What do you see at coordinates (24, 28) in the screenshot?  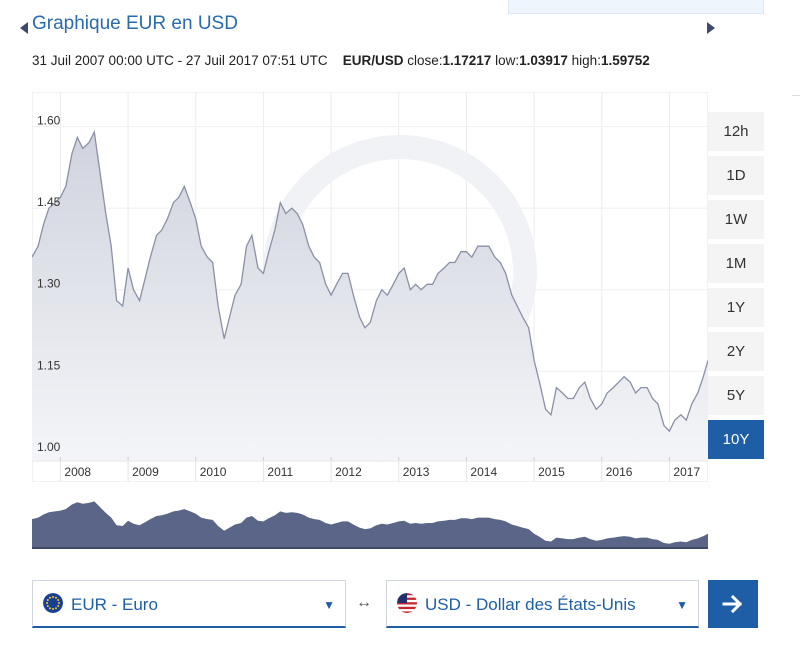 I see `navigator-left-handle` at bounding box center [24, 28].